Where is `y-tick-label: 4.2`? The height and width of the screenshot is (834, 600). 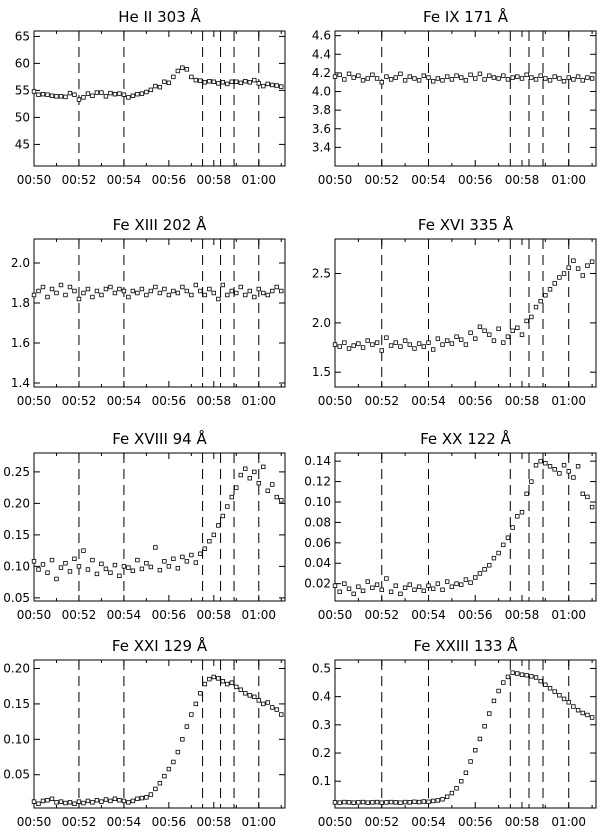
y-tick-label: 4.2 is located at coordinates (321, 73).